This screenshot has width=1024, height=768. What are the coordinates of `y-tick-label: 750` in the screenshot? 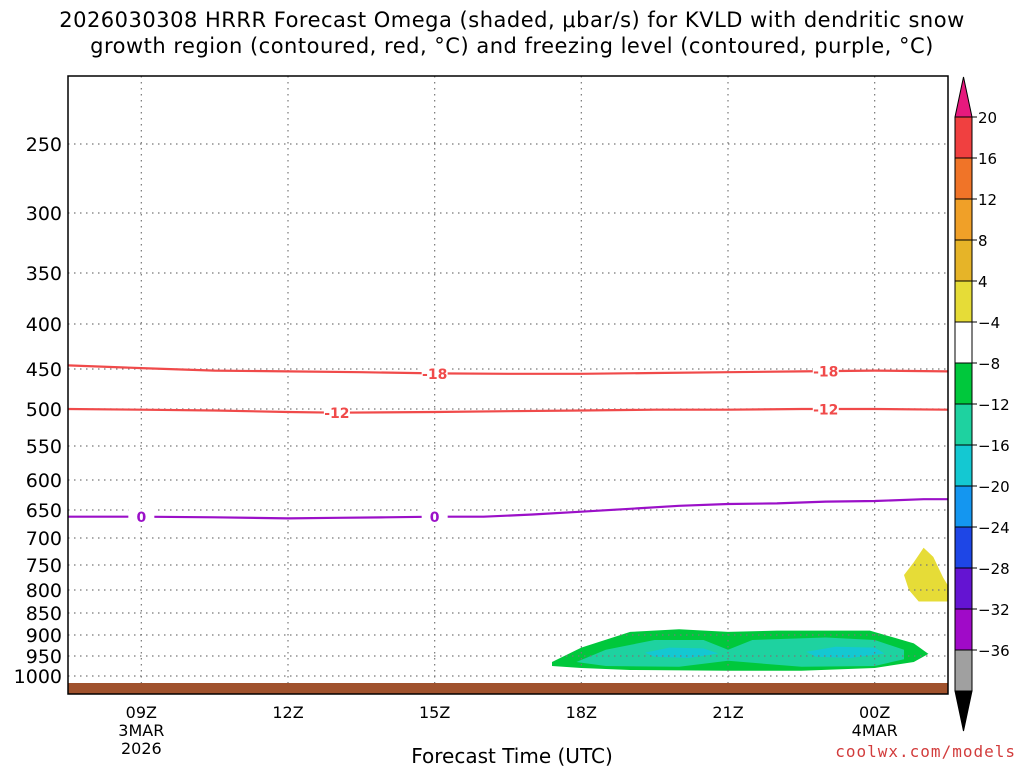 It's located at (44, 566).